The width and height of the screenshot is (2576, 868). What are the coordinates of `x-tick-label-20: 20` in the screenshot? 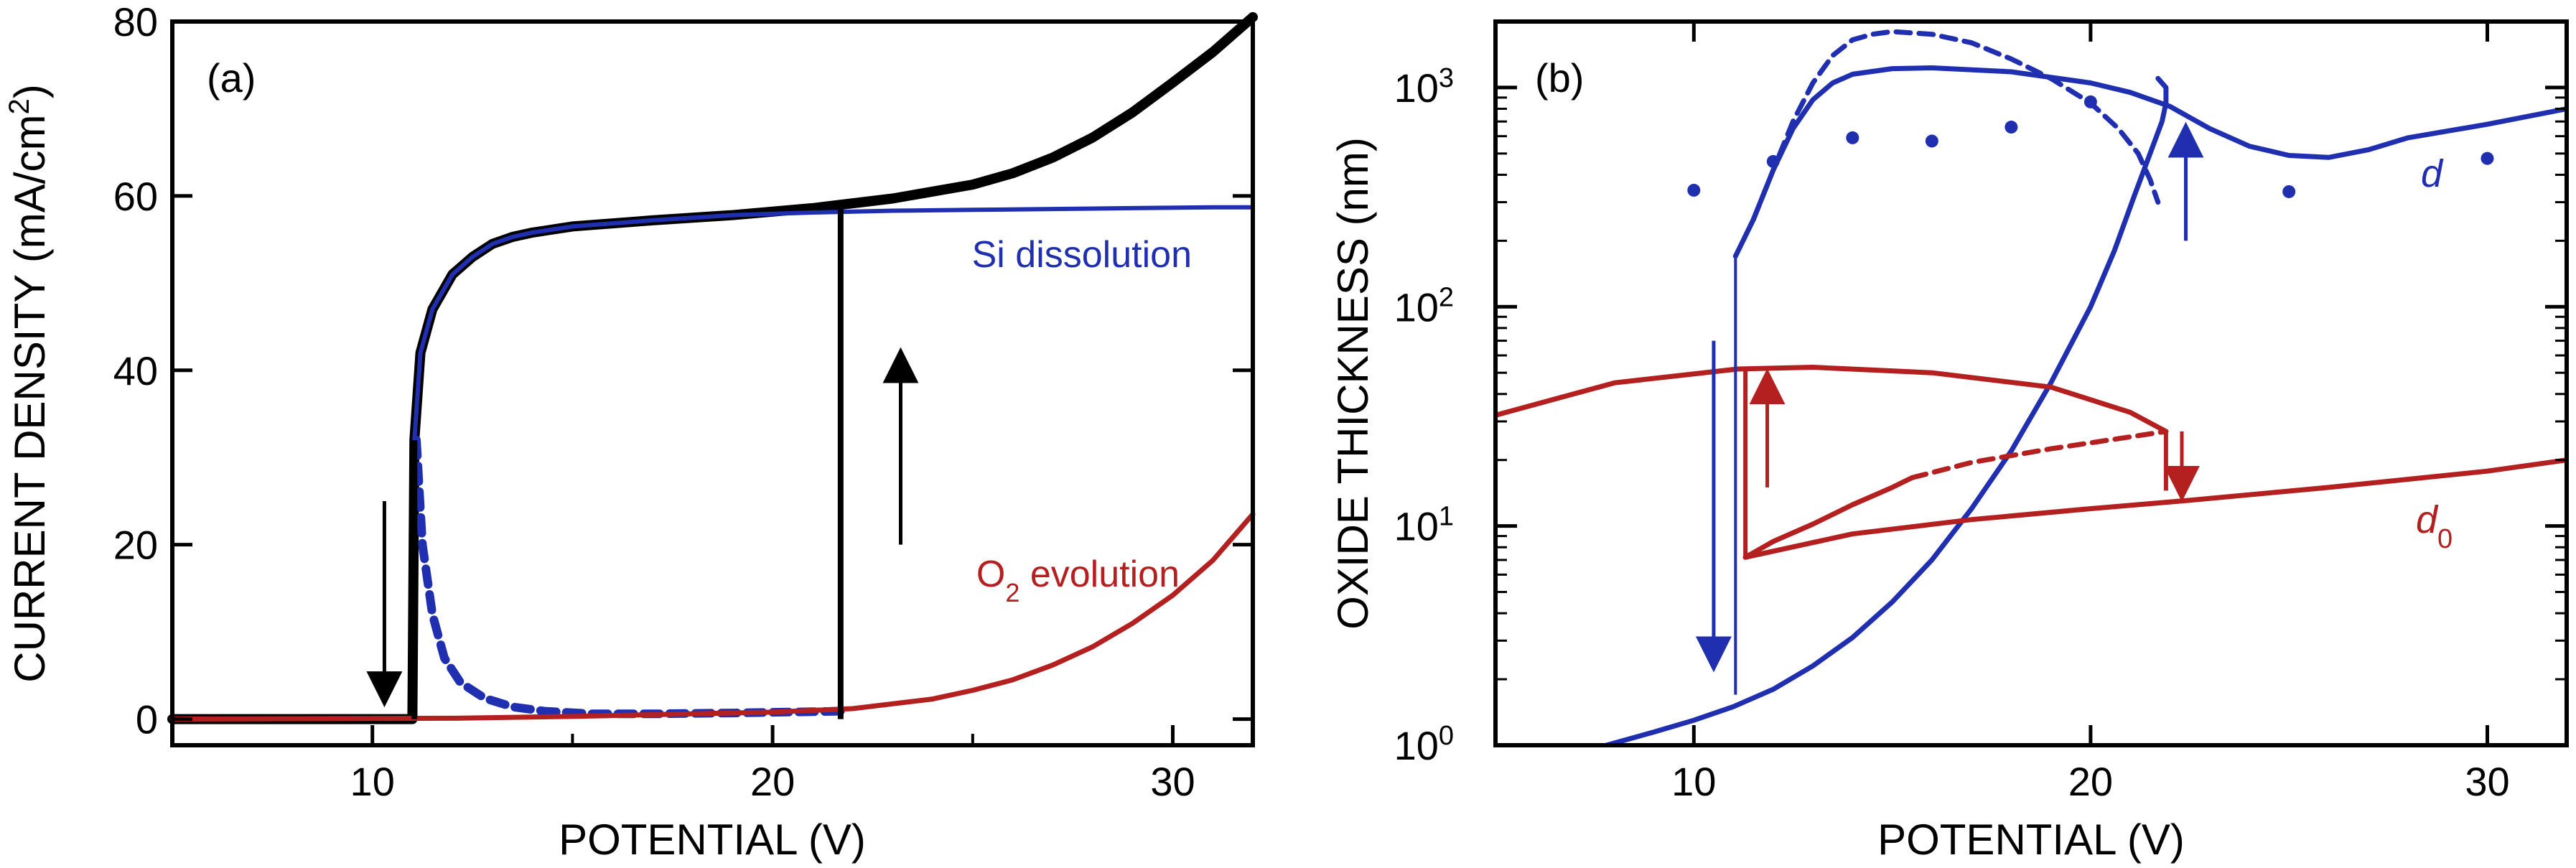 It's located at (772, 781).